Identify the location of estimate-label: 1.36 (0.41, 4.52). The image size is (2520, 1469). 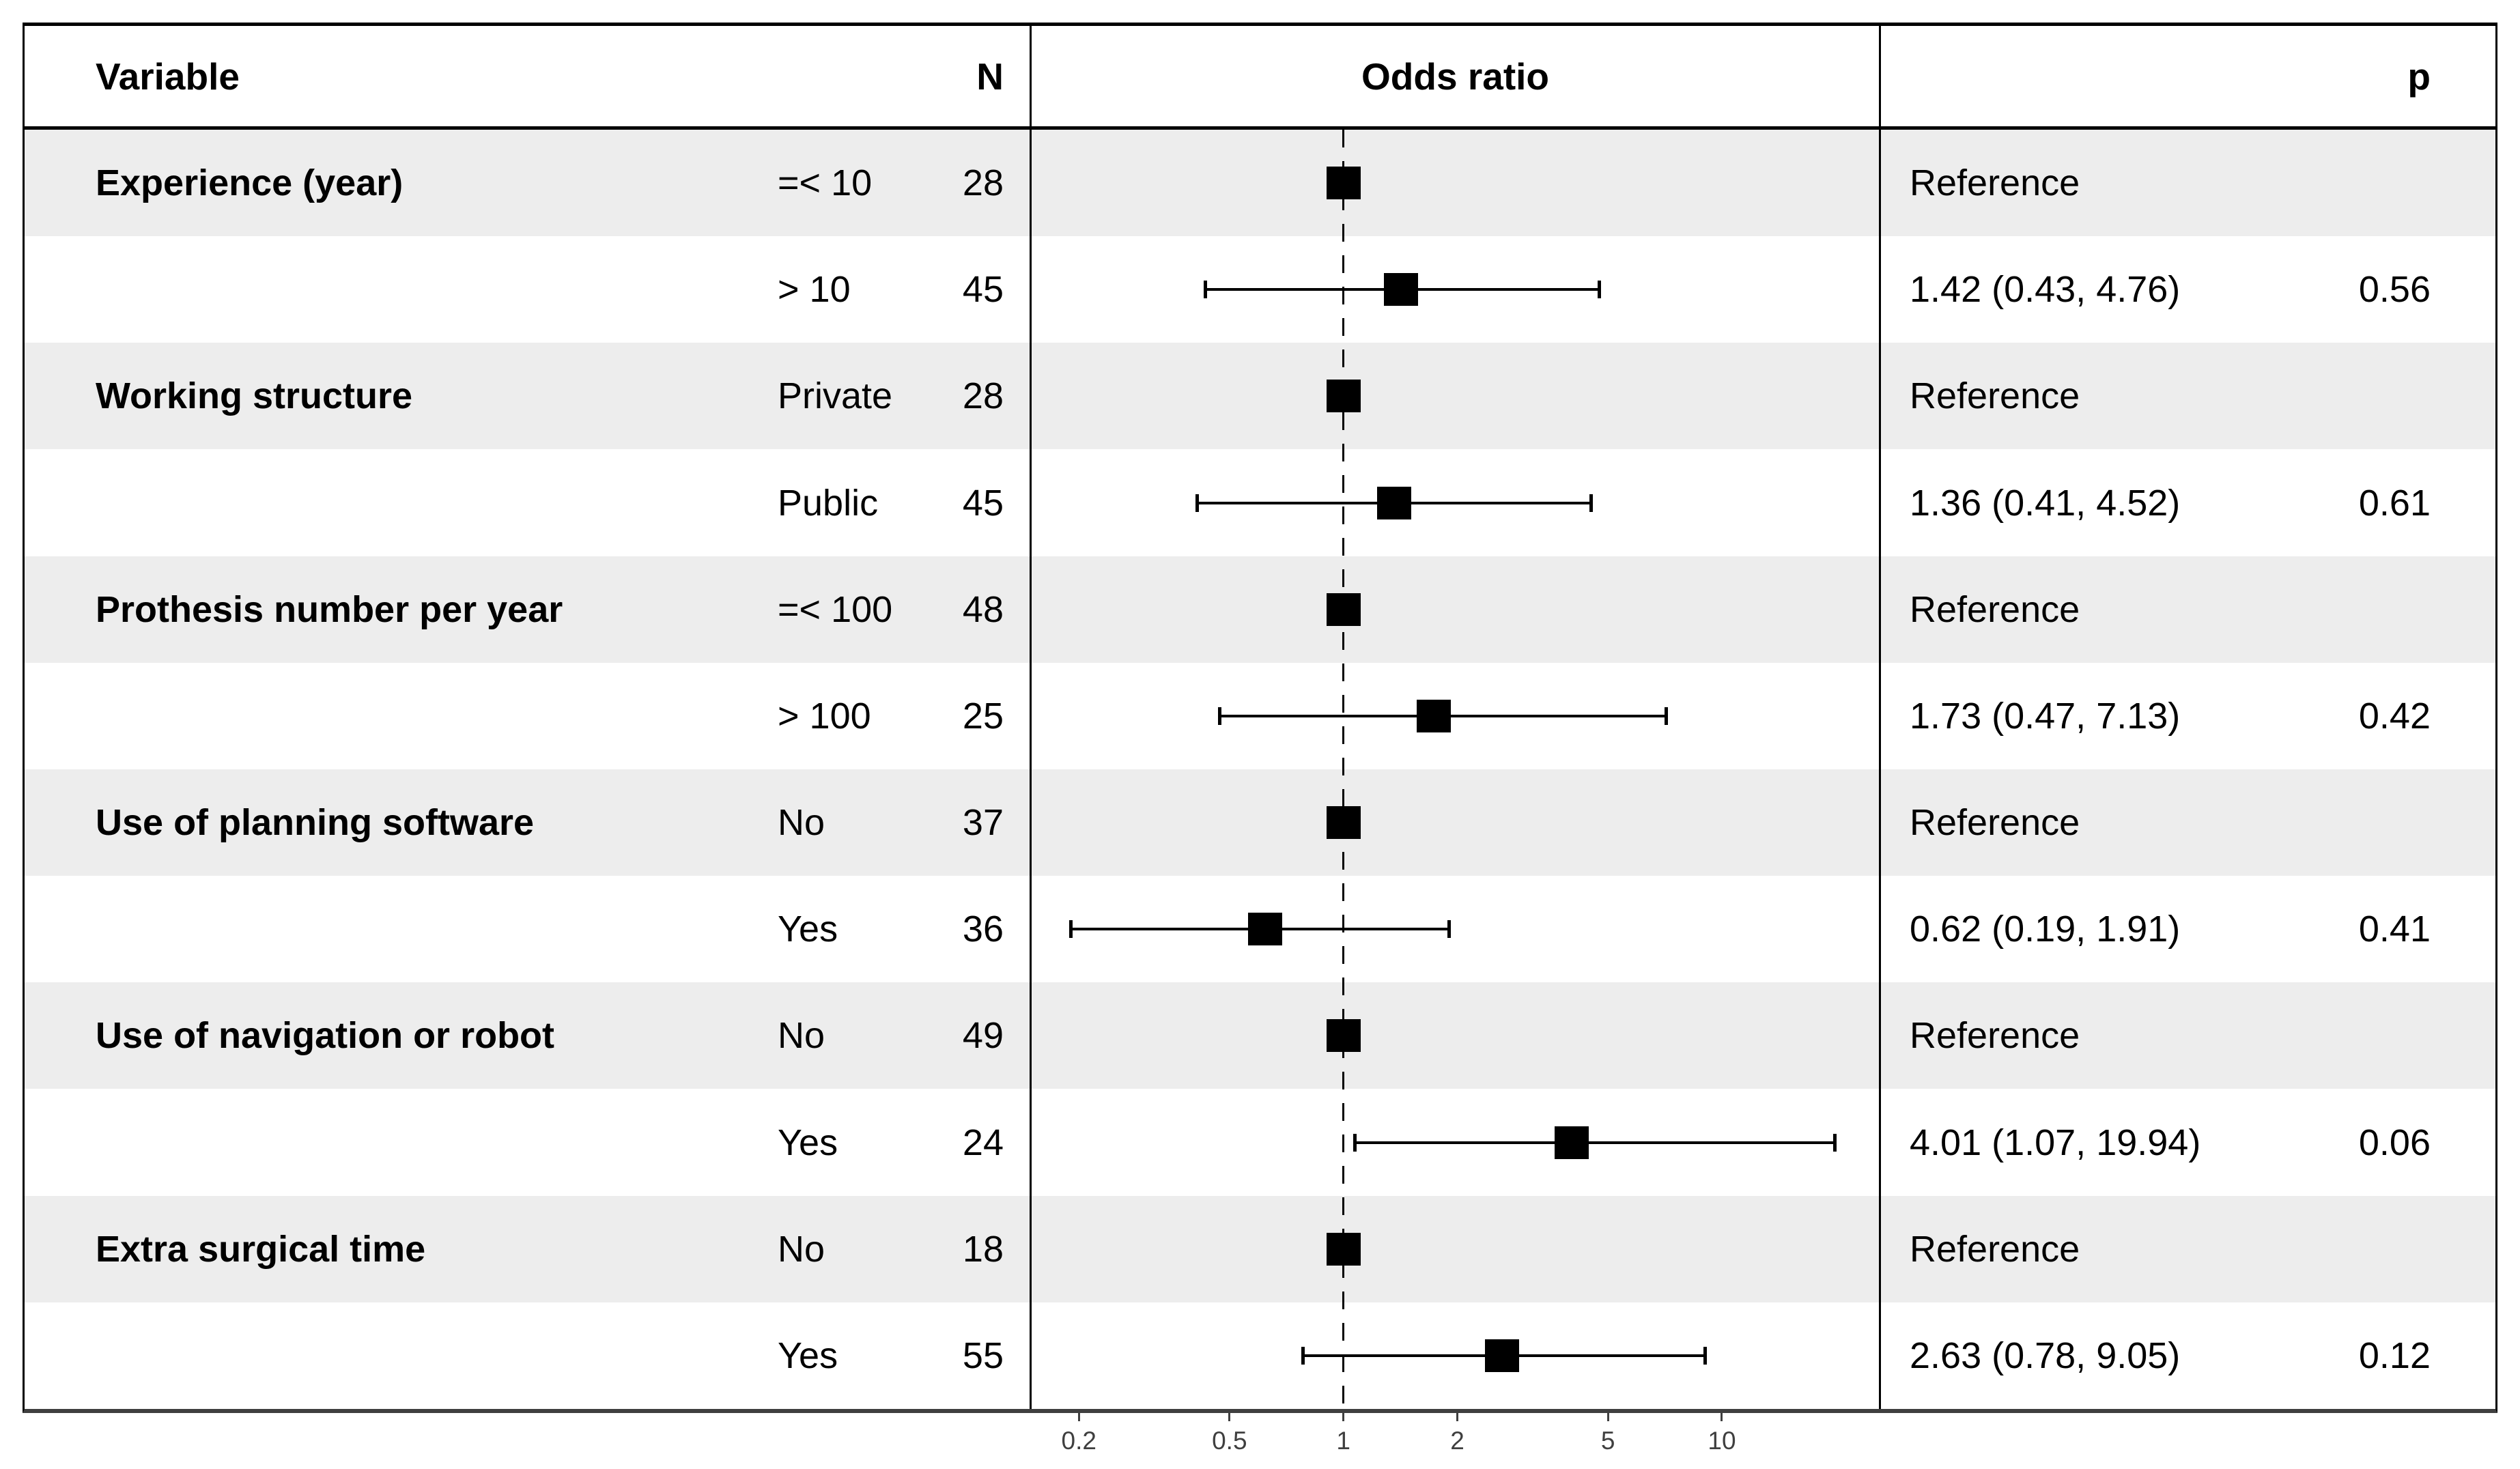
(2045, 503).